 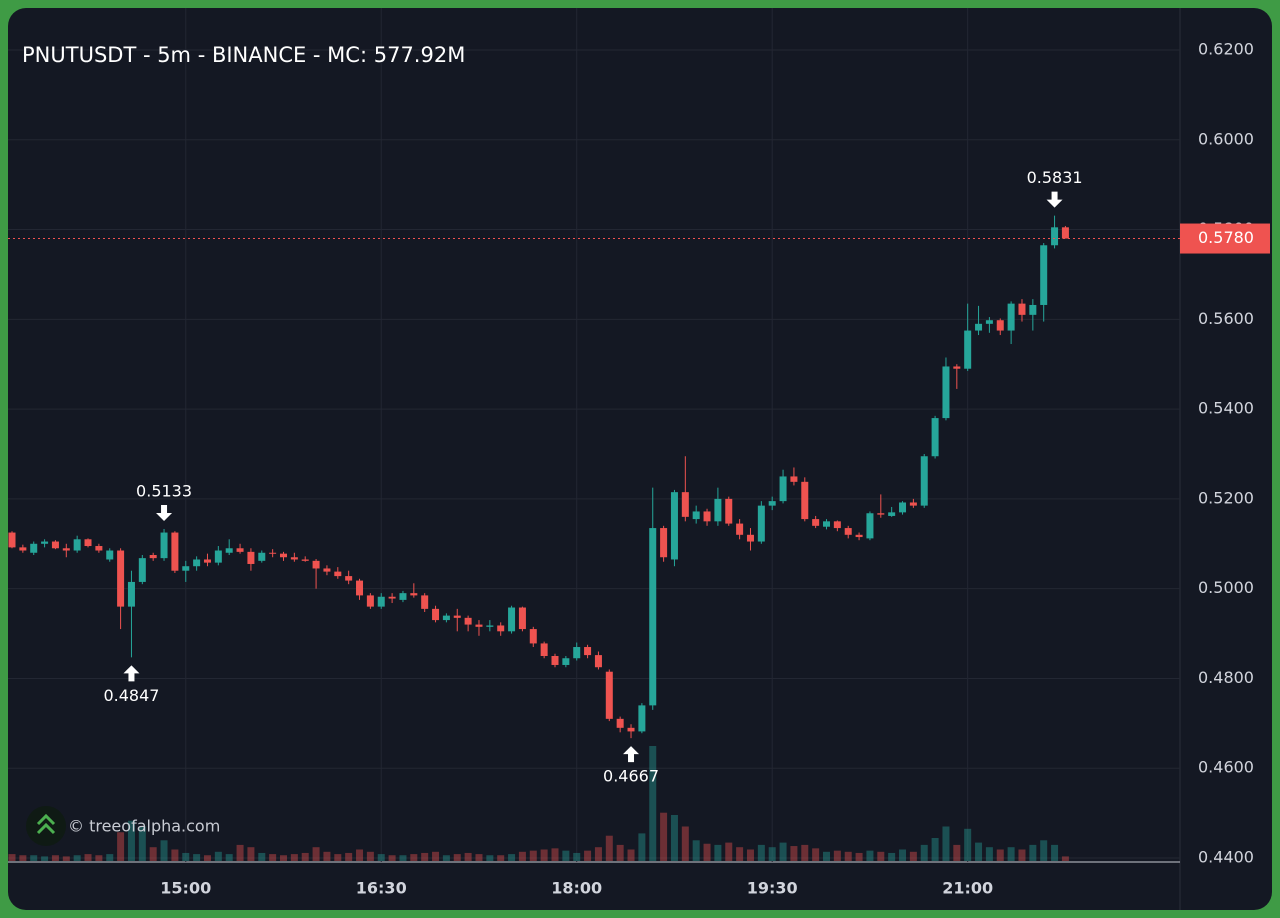 I want to click on y-tick-label: 0.6000, so click(x=1226, y=138).